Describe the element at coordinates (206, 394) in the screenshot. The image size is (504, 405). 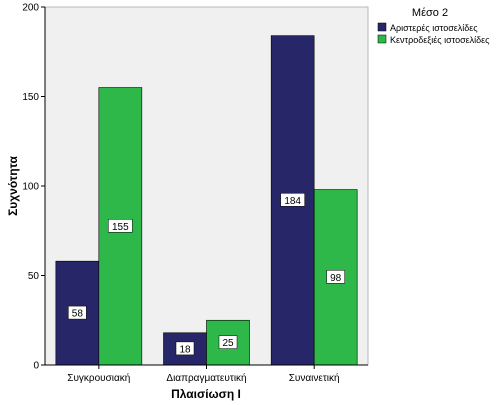
I see `x-axis-title: Πλαισίωση Ι` at that location.